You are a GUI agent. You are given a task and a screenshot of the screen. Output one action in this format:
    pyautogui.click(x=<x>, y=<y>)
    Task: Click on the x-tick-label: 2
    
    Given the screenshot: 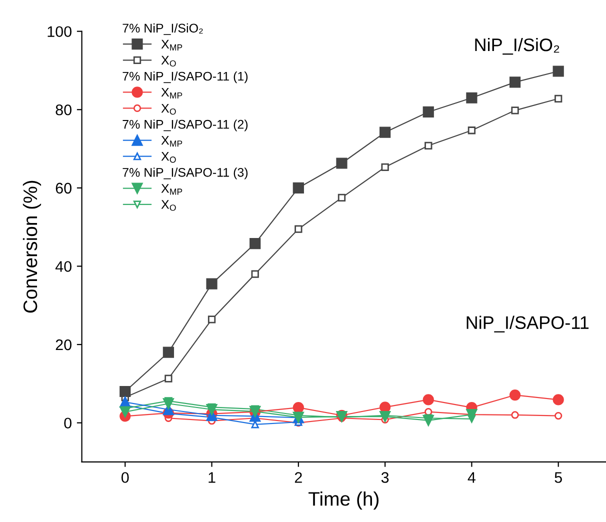 What is the action you would take?
    pyautogui.click(x=298, y=477)
    